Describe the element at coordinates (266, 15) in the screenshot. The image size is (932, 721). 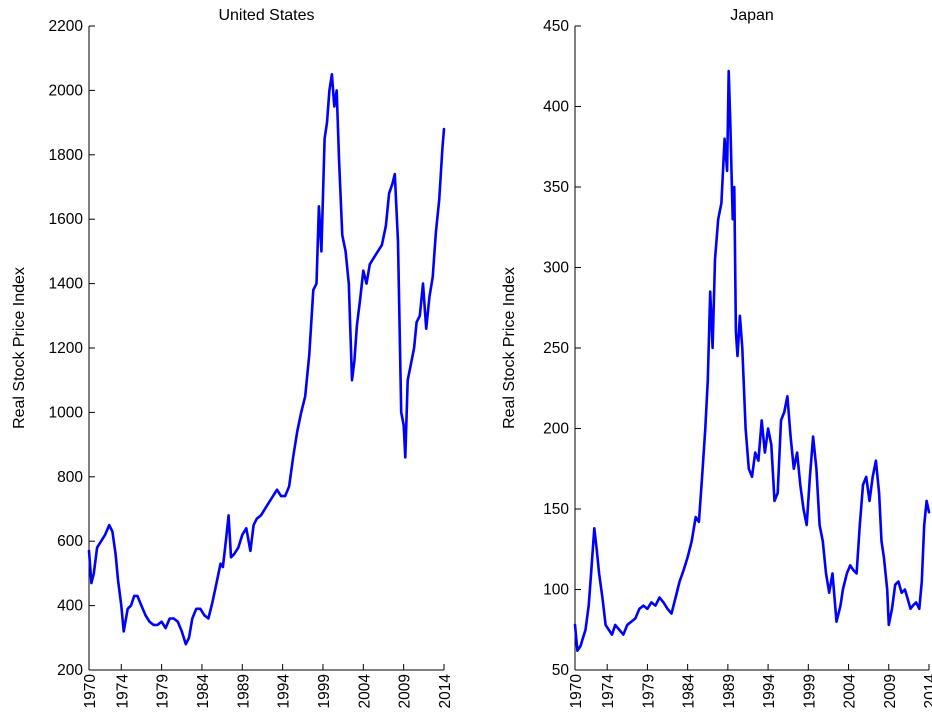
I see `us-chart-title: United States` at that location.